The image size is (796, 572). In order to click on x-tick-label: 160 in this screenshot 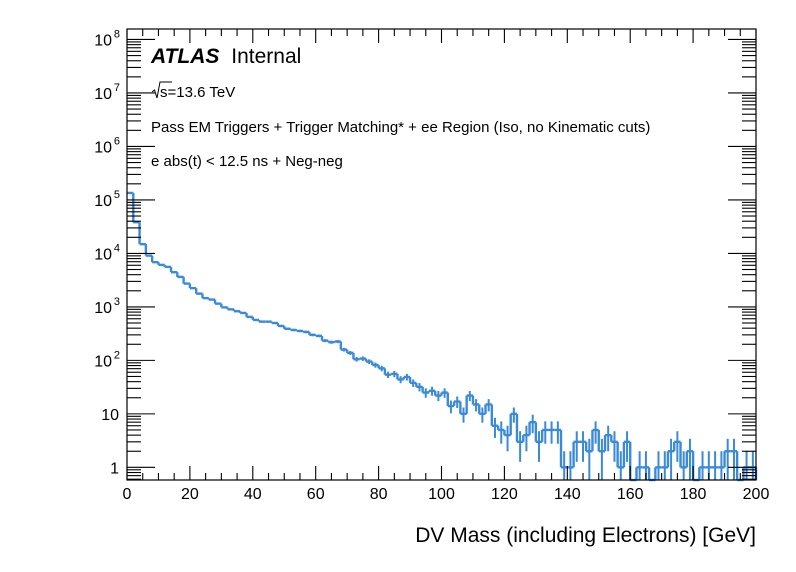, I will do `click(630, 494)`.